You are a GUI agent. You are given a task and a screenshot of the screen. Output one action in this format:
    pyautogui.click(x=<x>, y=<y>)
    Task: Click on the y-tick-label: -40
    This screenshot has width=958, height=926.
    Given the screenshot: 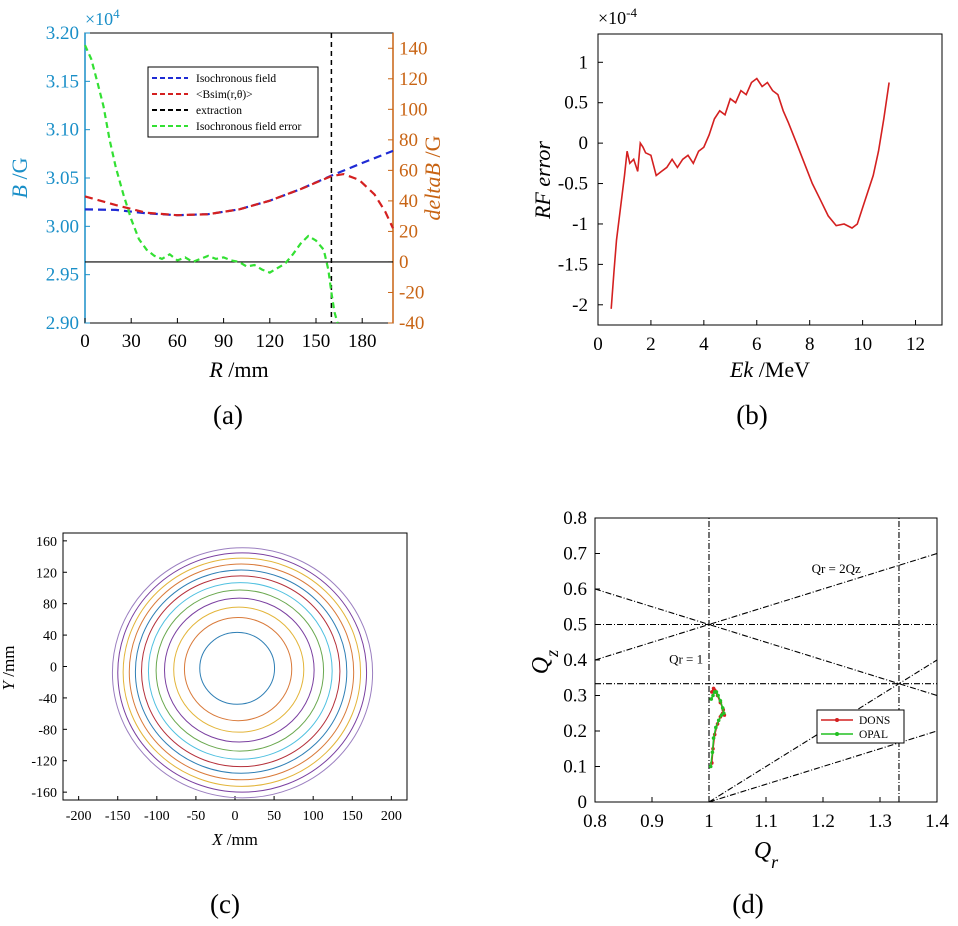 What is the action you would take?
    pyautogui.click(x=47, y=699)
    